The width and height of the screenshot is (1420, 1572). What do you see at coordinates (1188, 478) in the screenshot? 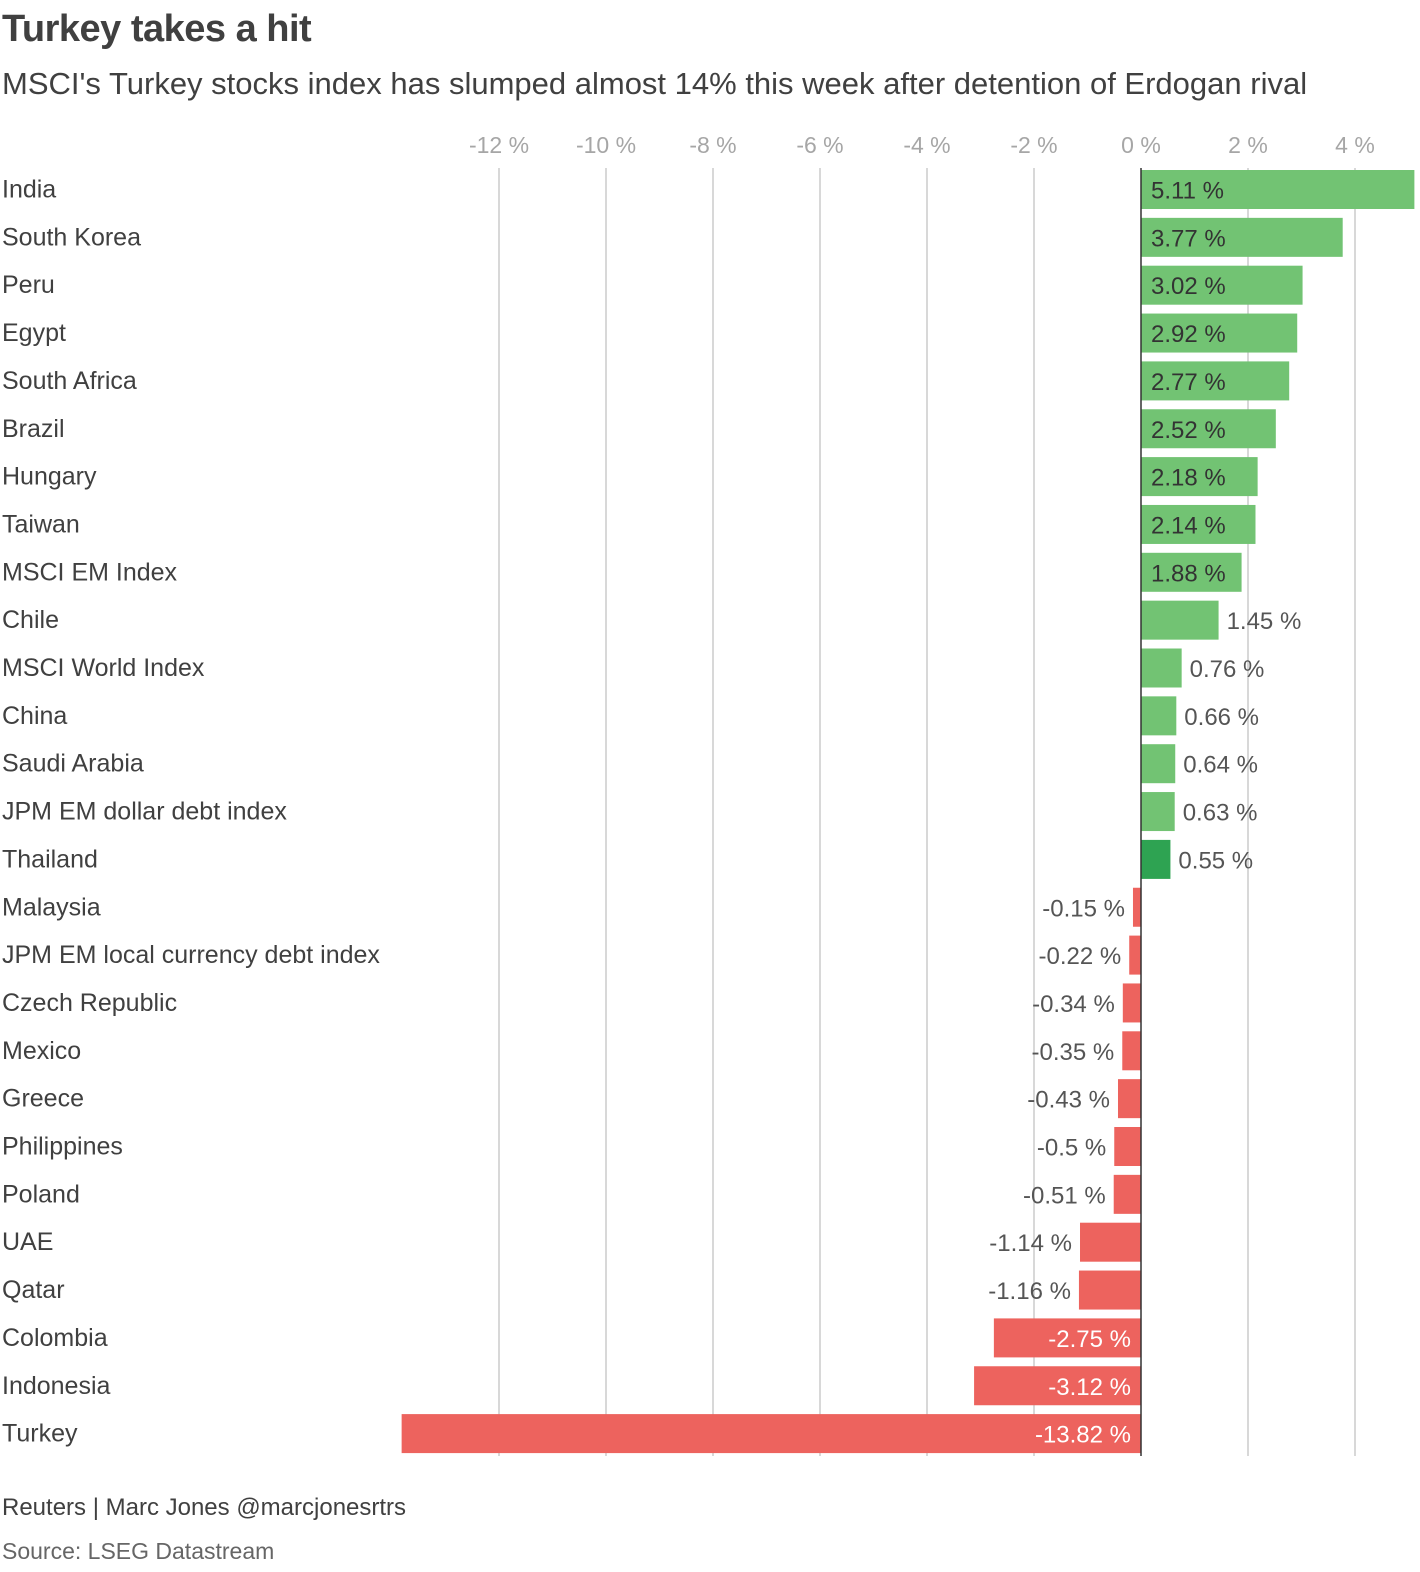
I see `data-label: 2.18 %` at bounding box center [1188, 478].